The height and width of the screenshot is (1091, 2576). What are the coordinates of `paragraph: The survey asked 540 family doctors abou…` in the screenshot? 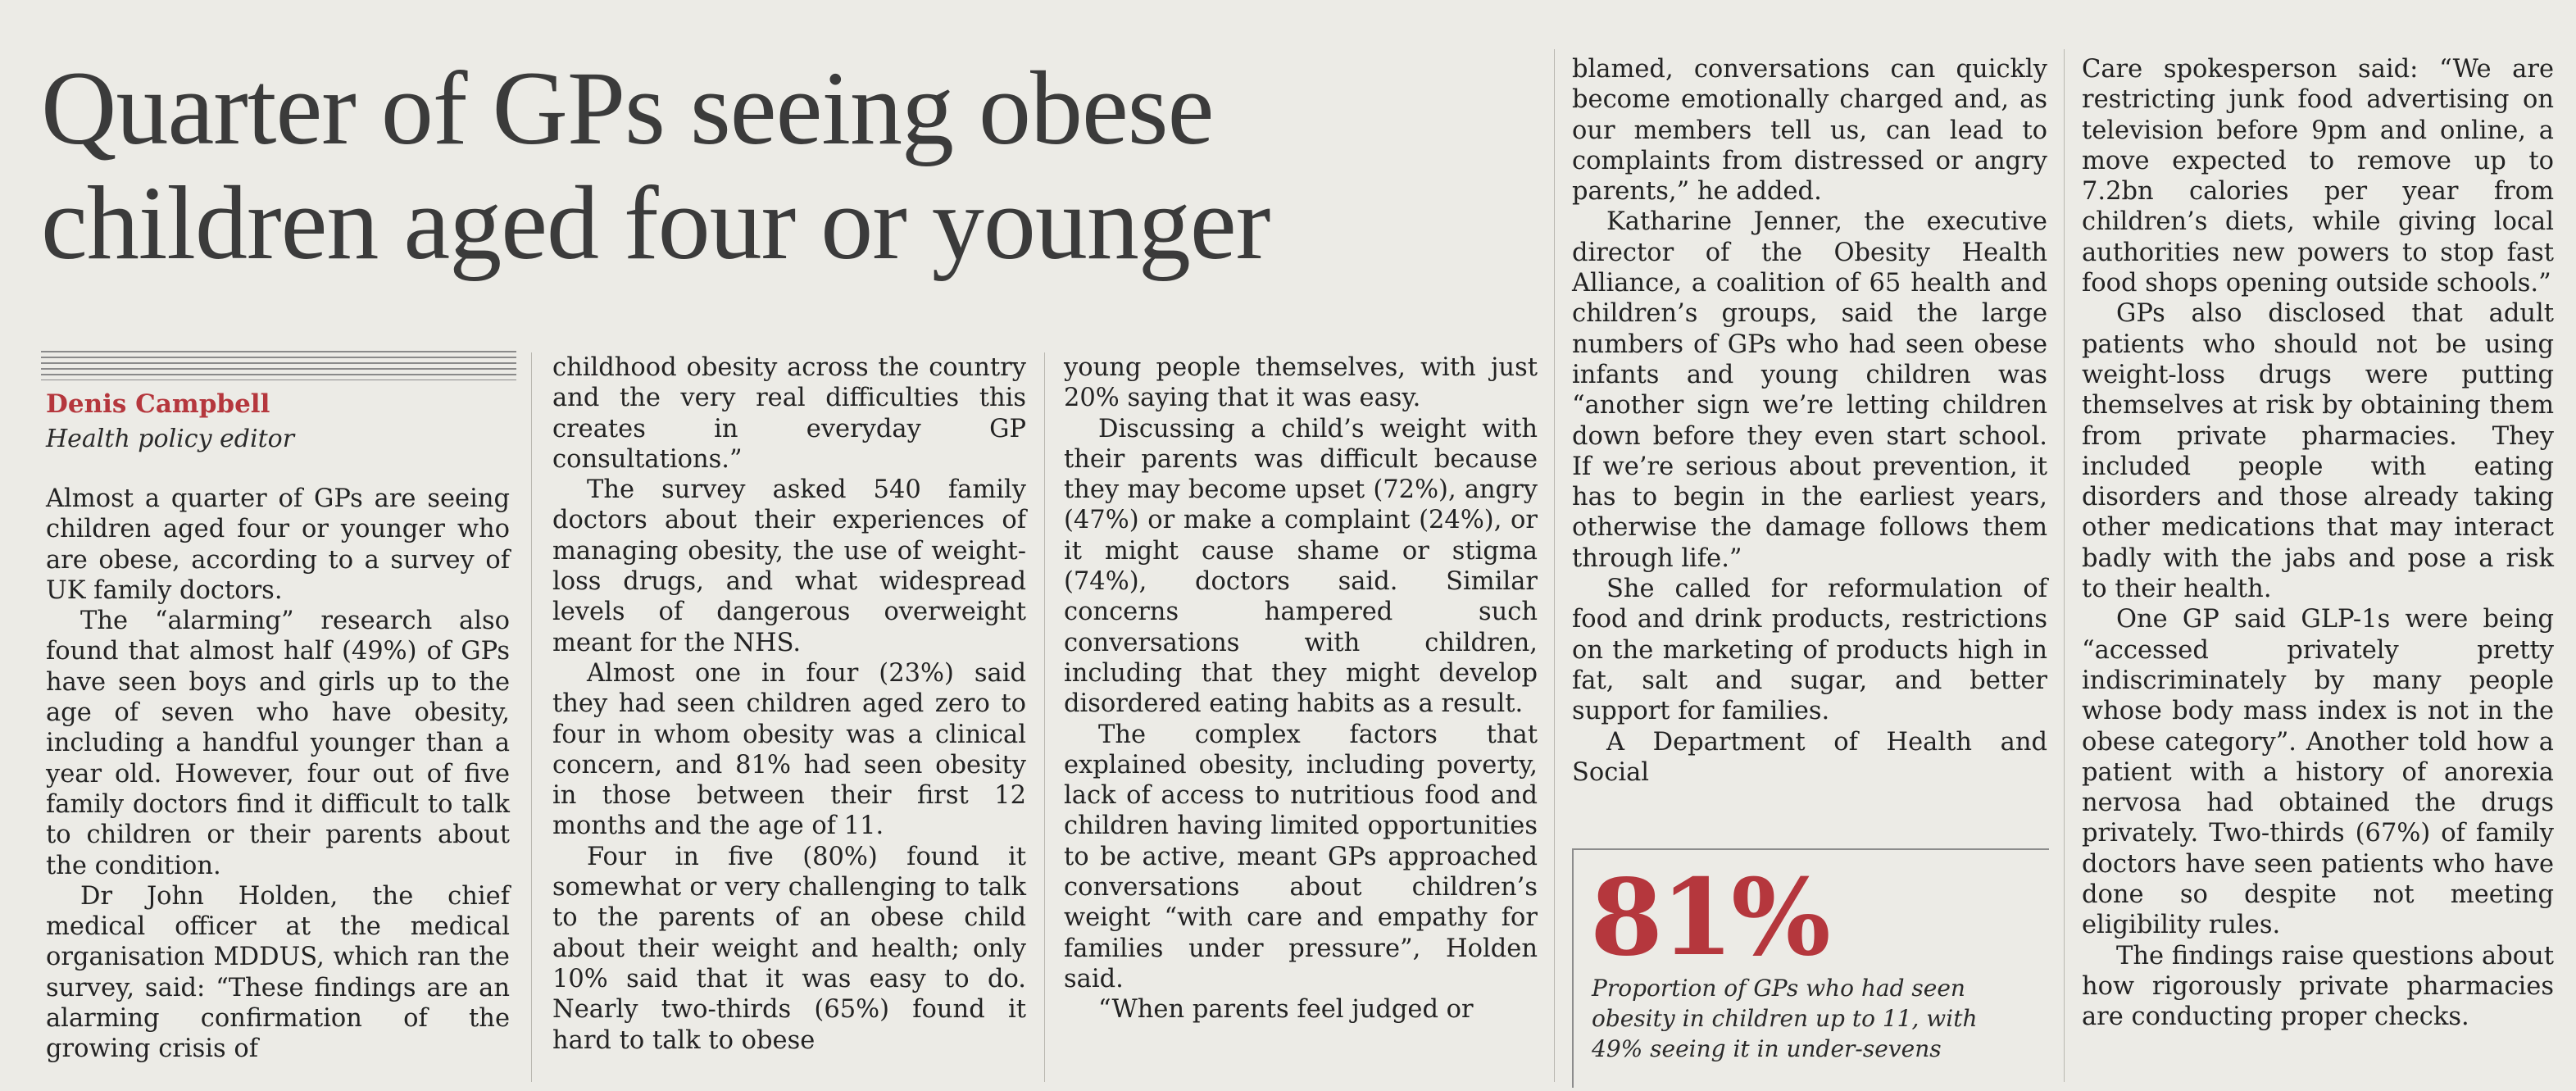 It's located at (789, 566).